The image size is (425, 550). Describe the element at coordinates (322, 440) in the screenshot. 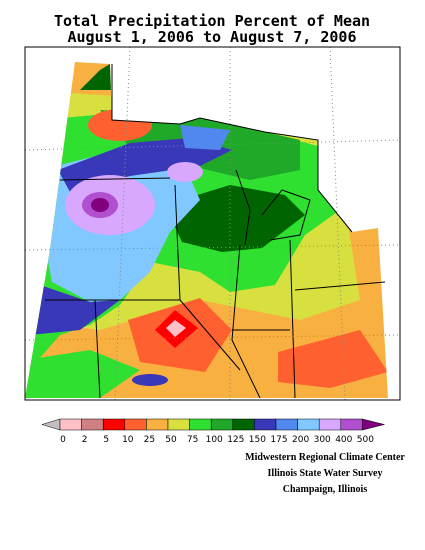

I see `legend-label: 300` at that location.